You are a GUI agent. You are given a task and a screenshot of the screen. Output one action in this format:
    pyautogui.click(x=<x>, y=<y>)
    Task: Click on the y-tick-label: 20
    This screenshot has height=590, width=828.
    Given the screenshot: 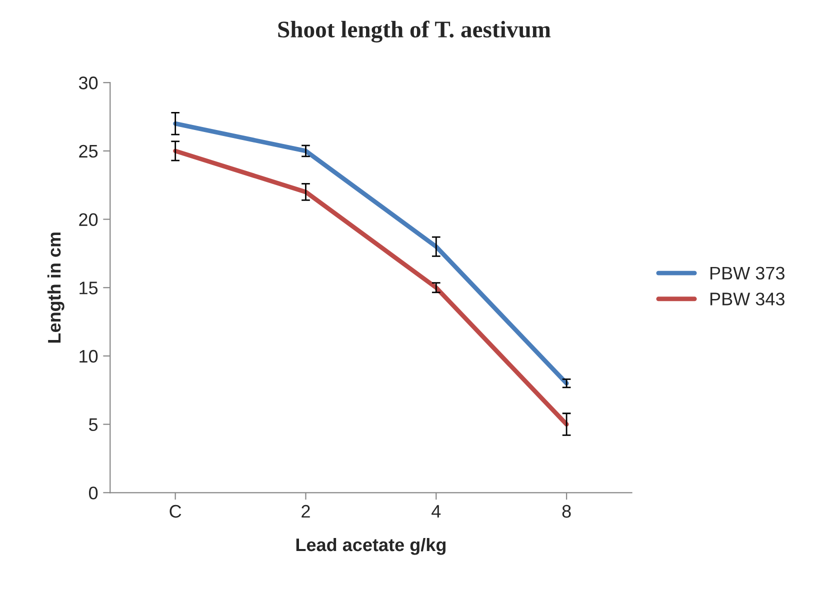 What is the action you would take?
    pyautogui.click(x=88, y=219)
    